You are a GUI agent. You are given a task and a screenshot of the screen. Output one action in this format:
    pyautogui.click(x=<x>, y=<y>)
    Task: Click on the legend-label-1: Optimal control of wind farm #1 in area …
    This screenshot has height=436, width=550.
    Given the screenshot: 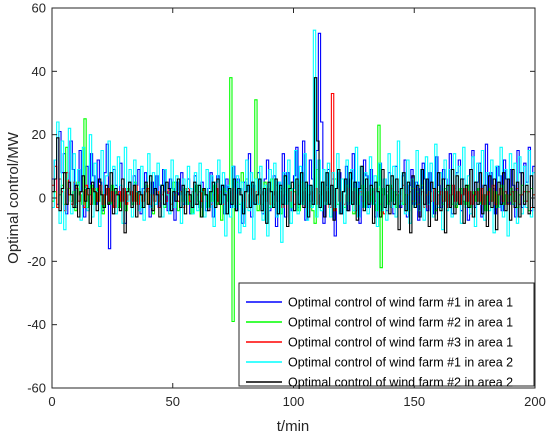 What is the action you would take?
    pyautogui.click(x=400, y=303)
    